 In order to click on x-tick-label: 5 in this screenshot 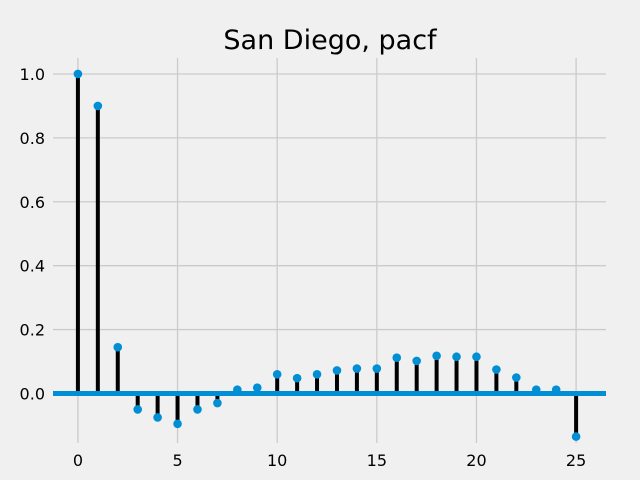, I will do `click(177, 460)`.